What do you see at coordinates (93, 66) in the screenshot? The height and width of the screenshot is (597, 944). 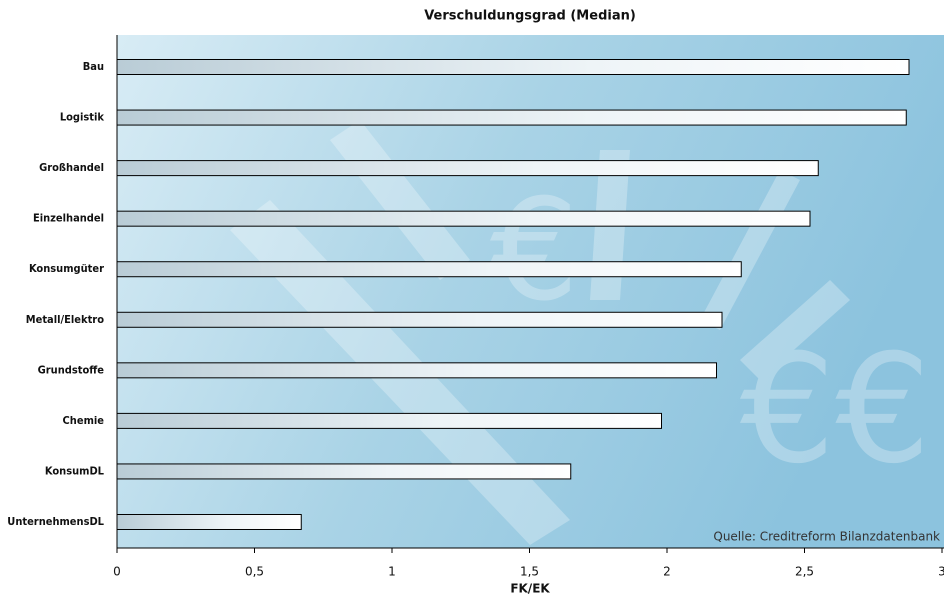 I see `category-label: Bau` at bounding box center [93, 66].